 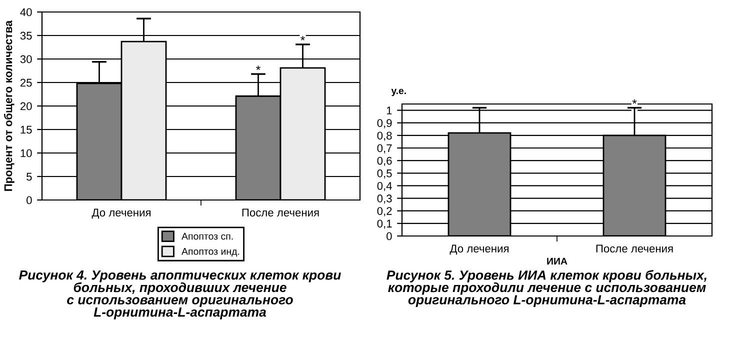 I want to click on y-axis-title: у.е., so click(x=398, y=92).